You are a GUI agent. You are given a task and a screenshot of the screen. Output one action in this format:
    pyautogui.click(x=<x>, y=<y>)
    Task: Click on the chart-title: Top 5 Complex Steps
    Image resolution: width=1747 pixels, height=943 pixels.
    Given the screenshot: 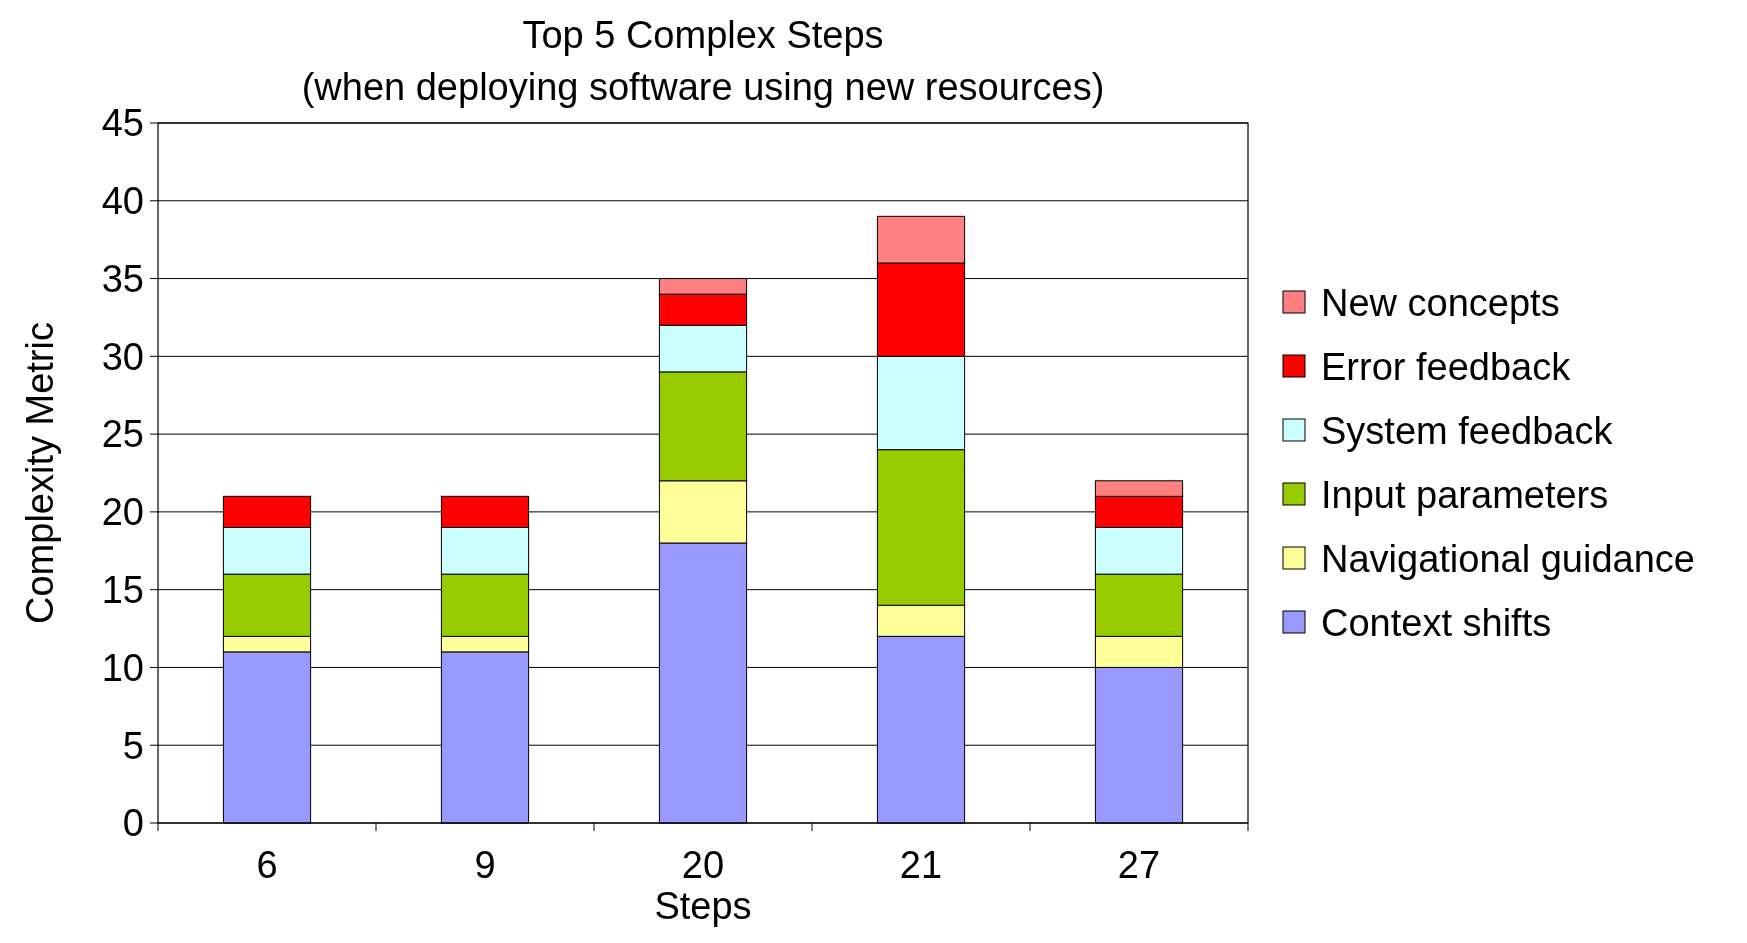 What is the action you would take?
    pyautogui.click(x=703, y=35)
    